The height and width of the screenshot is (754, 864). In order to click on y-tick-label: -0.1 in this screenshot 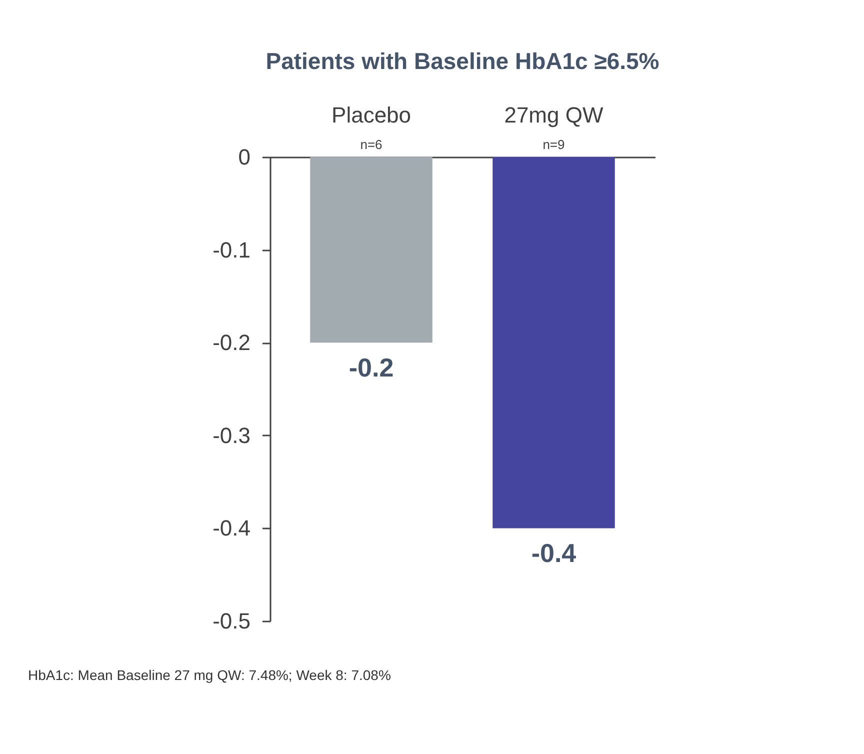, I will do `click(231, 249)`.